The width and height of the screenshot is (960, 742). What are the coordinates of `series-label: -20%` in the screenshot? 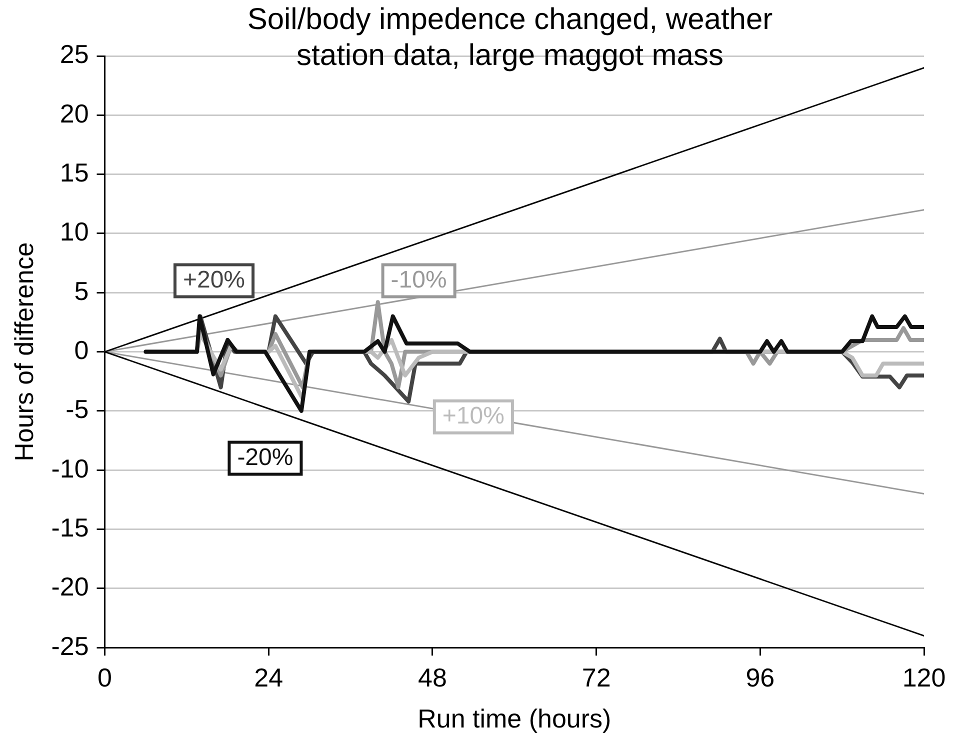 It's located at (265, 457).